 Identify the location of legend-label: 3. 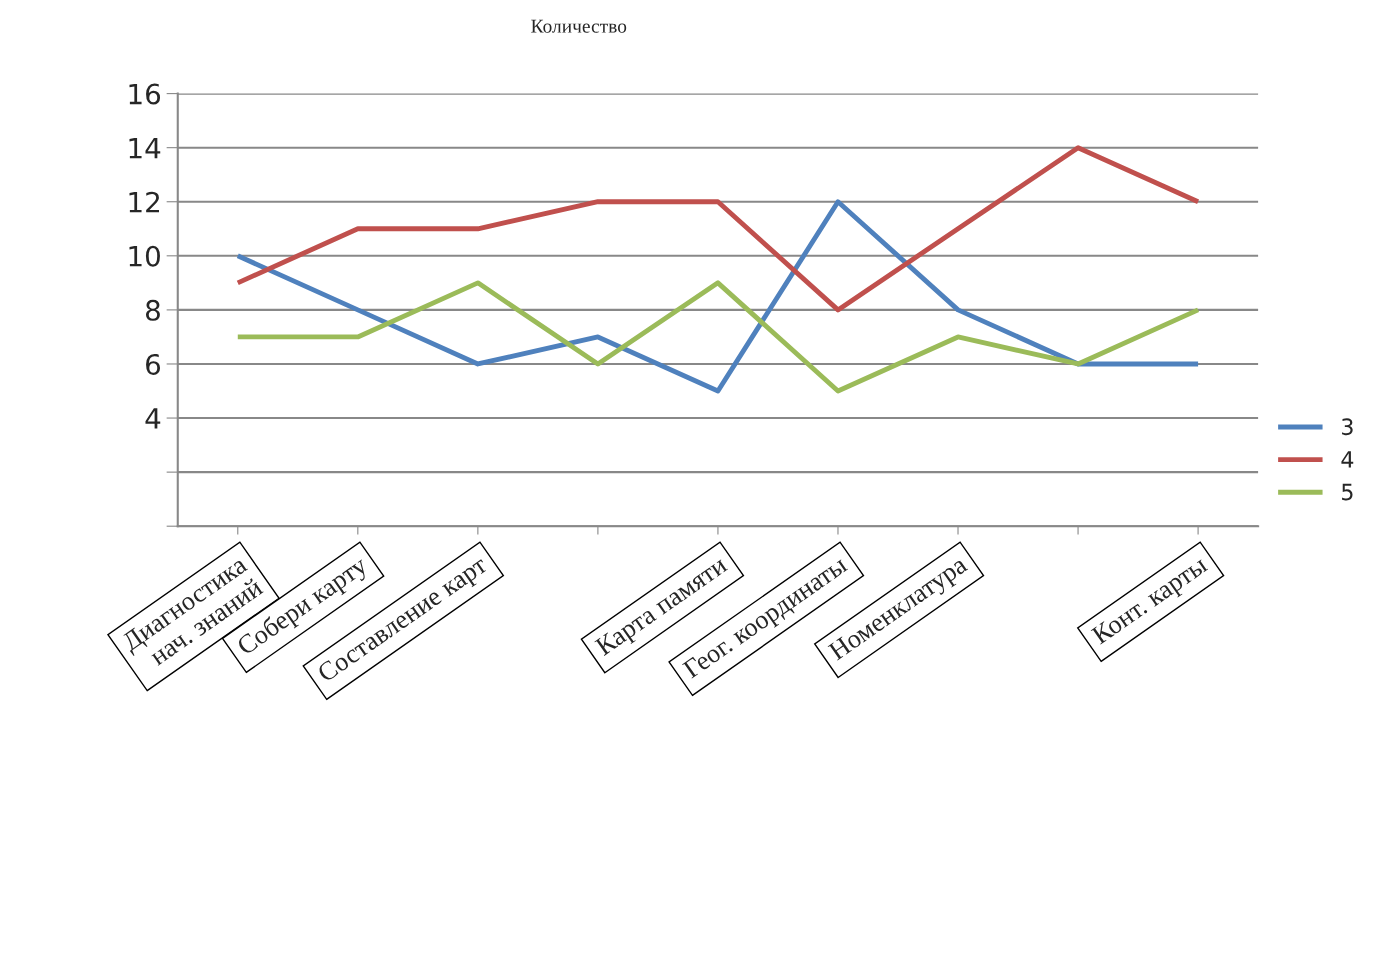
(1347, 427).